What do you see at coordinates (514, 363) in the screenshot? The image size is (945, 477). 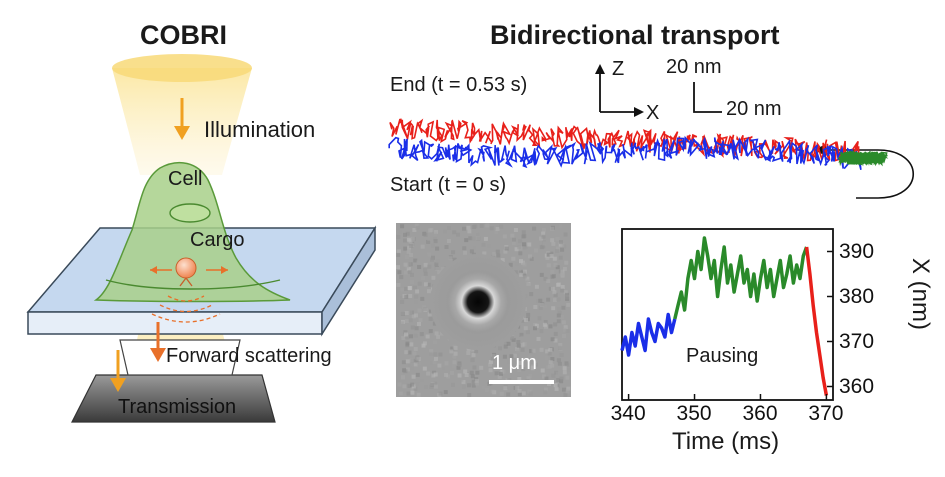 I see `image-scale-label: 1 μm` at bounding box center [514, 363].